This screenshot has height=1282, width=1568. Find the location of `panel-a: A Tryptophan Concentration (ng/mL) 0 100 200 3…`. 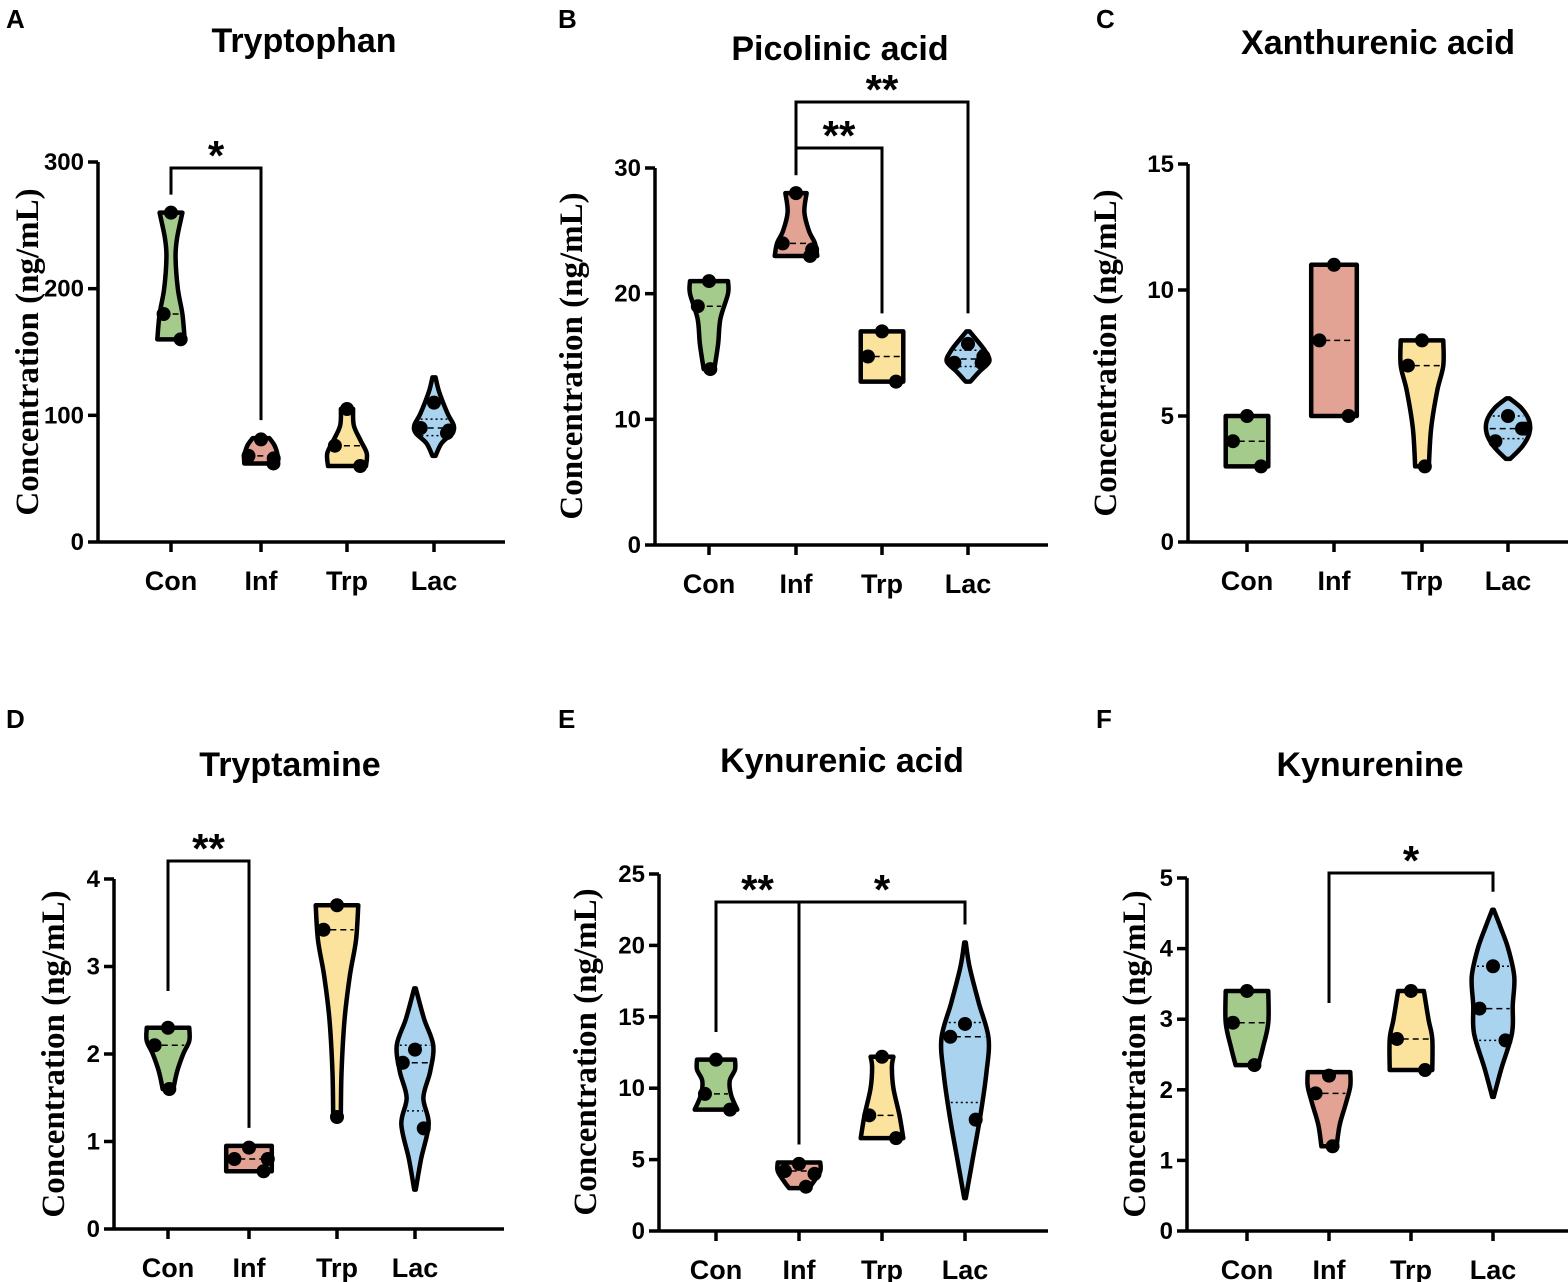

panel-a: A Tryptophan Concentration (ng/mL) 0 100 200 3… is located at coordinates (255, 300).